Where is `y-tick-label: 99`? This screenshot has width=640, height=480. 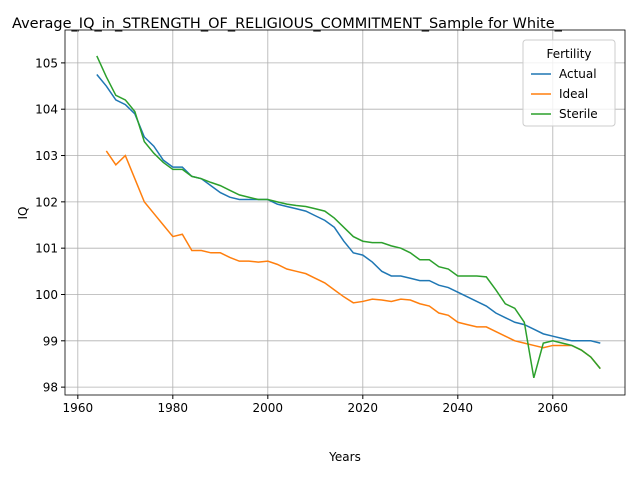
y-tick-label: 99 is located at coordinates (50, 341).